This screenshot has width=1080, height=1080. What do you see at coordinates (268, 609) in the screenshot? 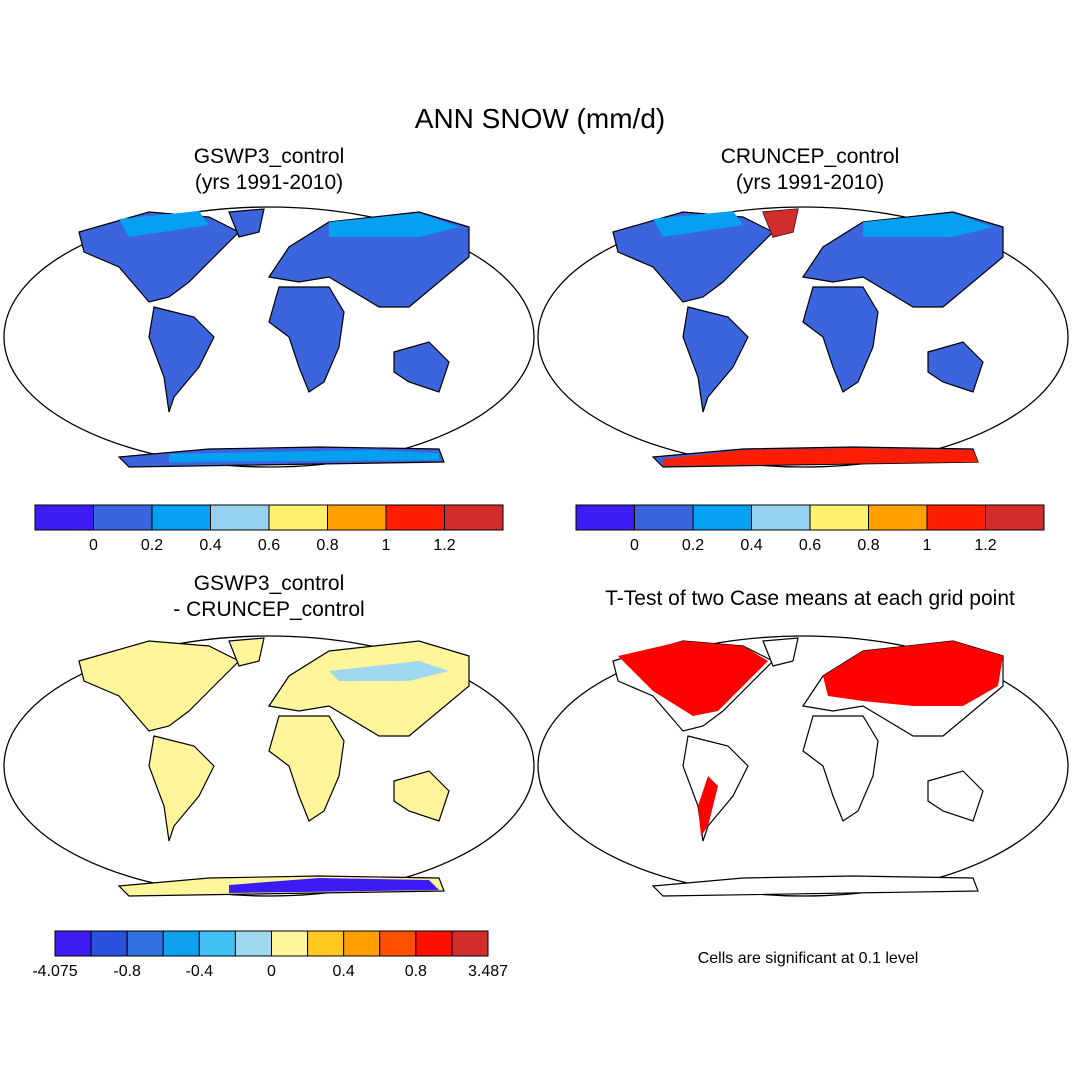
I see `panel-title: - CRUNCEP_control` at bounding box center [268, 609].